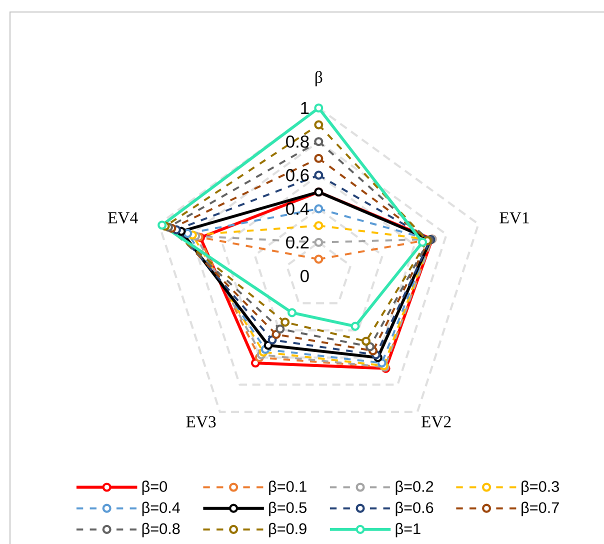  What do you see at coordinates (436, 422) in the screenshot?
I see `spoke-label: EV2` at bounding box center [436, 422].